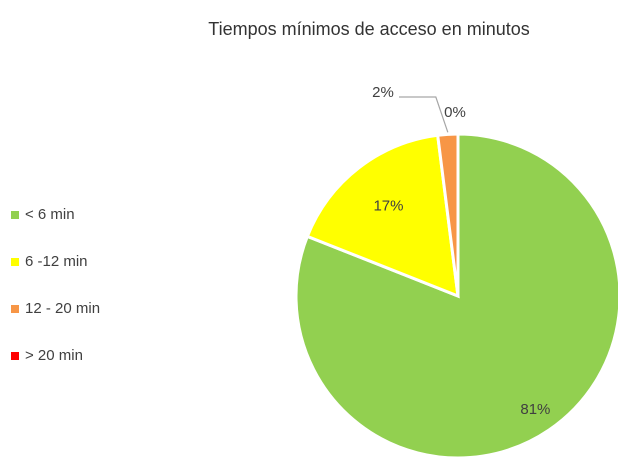 The height and width of the screenshot is (458, 618). What do you see at coordinates (382, 216) in the screenshot?
I see `pie-slice` at bounding box center [382, 216].